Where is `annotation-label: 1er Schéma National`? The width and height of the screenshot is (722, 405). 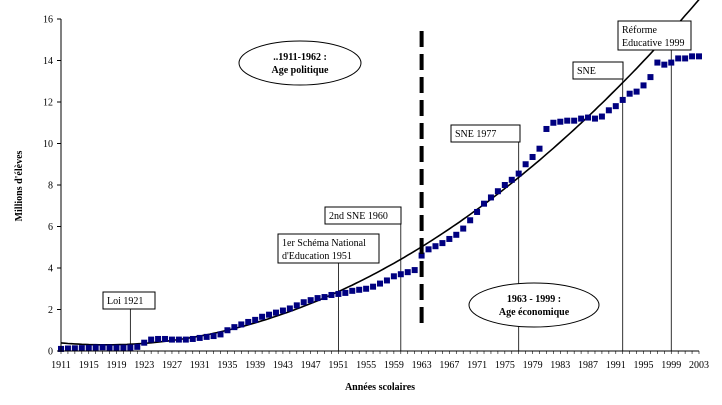
annotation-label: 1er Schéma National is located at coordinates (324, 243).